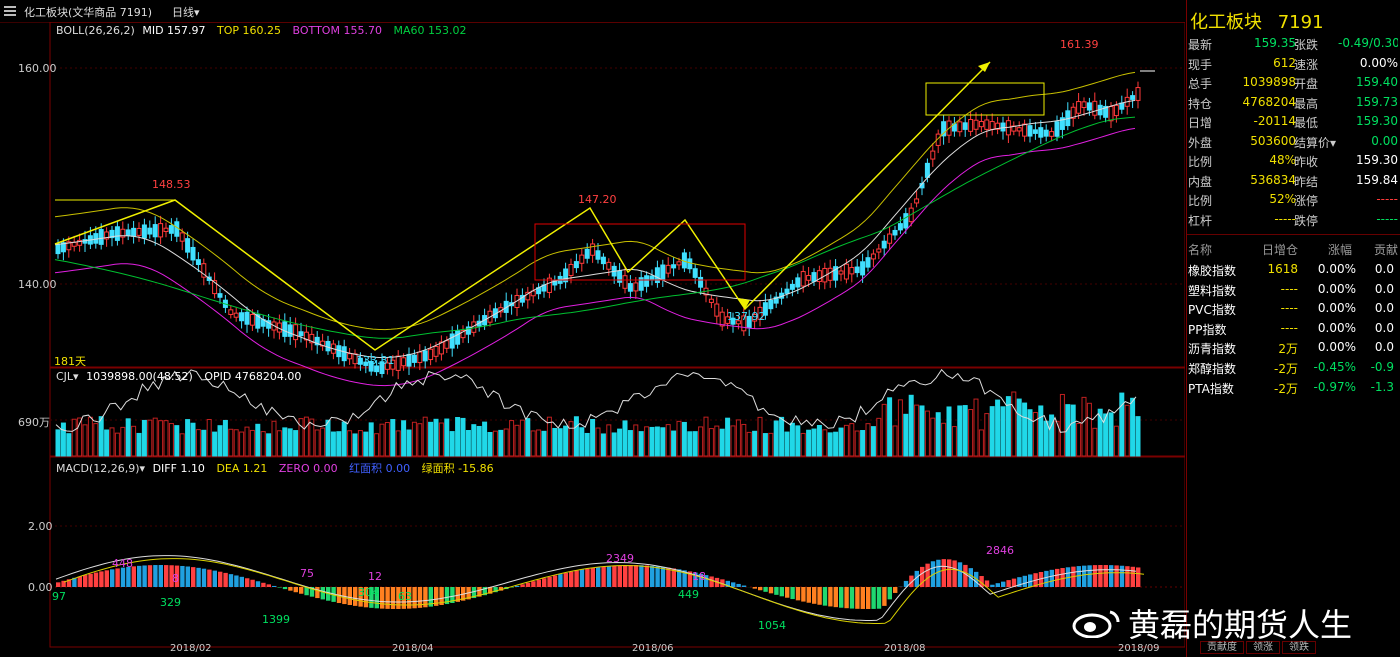 The width and height of the screenshot is (1400, 657). What do you see at coordinates (186, 12) in the screenshot?
I see `period-selector: 日线▾` at bounding box center [186, 12].